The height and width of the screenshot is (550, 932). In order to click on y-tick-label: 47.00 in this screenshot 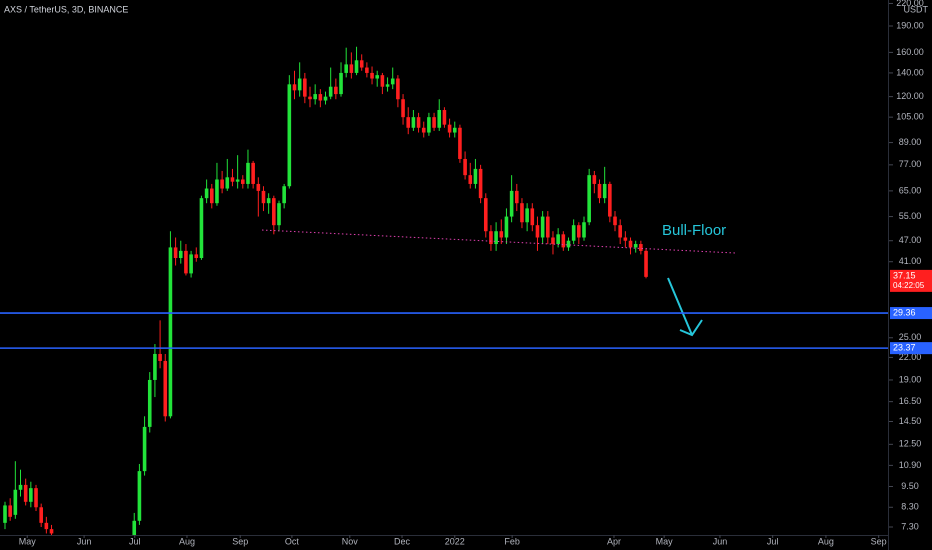, I will do `click(910, 240)`.